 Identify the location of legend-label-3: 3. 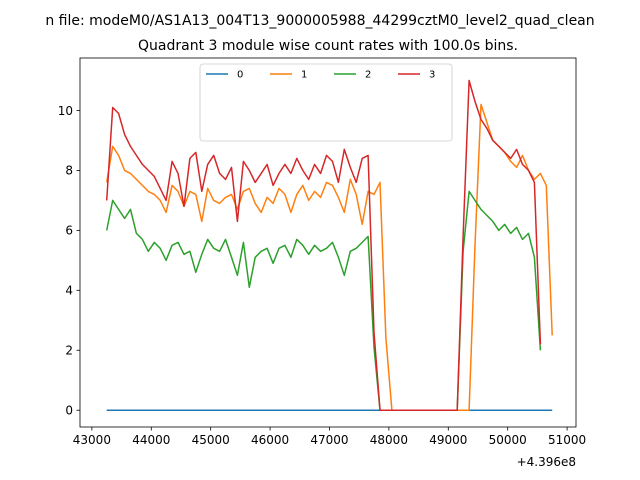
(432, 75).